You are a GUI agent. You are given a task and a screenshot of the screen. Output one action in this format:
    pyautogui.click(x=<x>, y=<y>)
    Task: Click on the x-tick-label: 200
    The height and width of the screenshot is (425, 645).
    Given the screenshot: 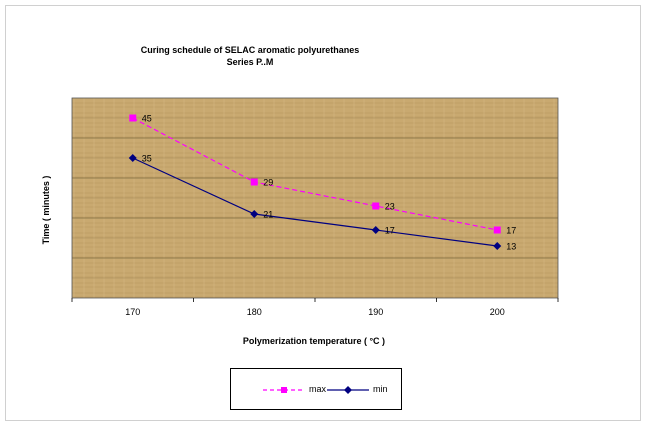 What is the action you would take?
    pyautogui.click(x=497, y=312)
    